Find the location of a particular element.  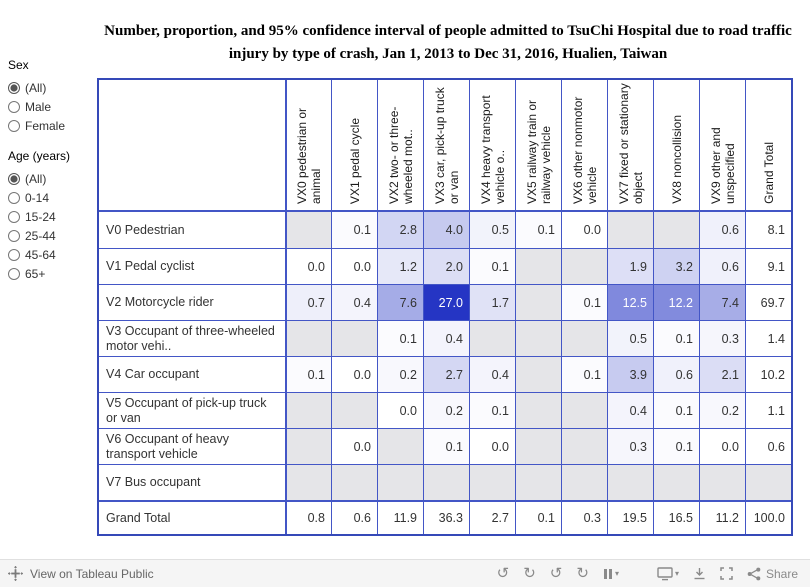

value-cell: 12.5 is located at coordinates (630, 302).